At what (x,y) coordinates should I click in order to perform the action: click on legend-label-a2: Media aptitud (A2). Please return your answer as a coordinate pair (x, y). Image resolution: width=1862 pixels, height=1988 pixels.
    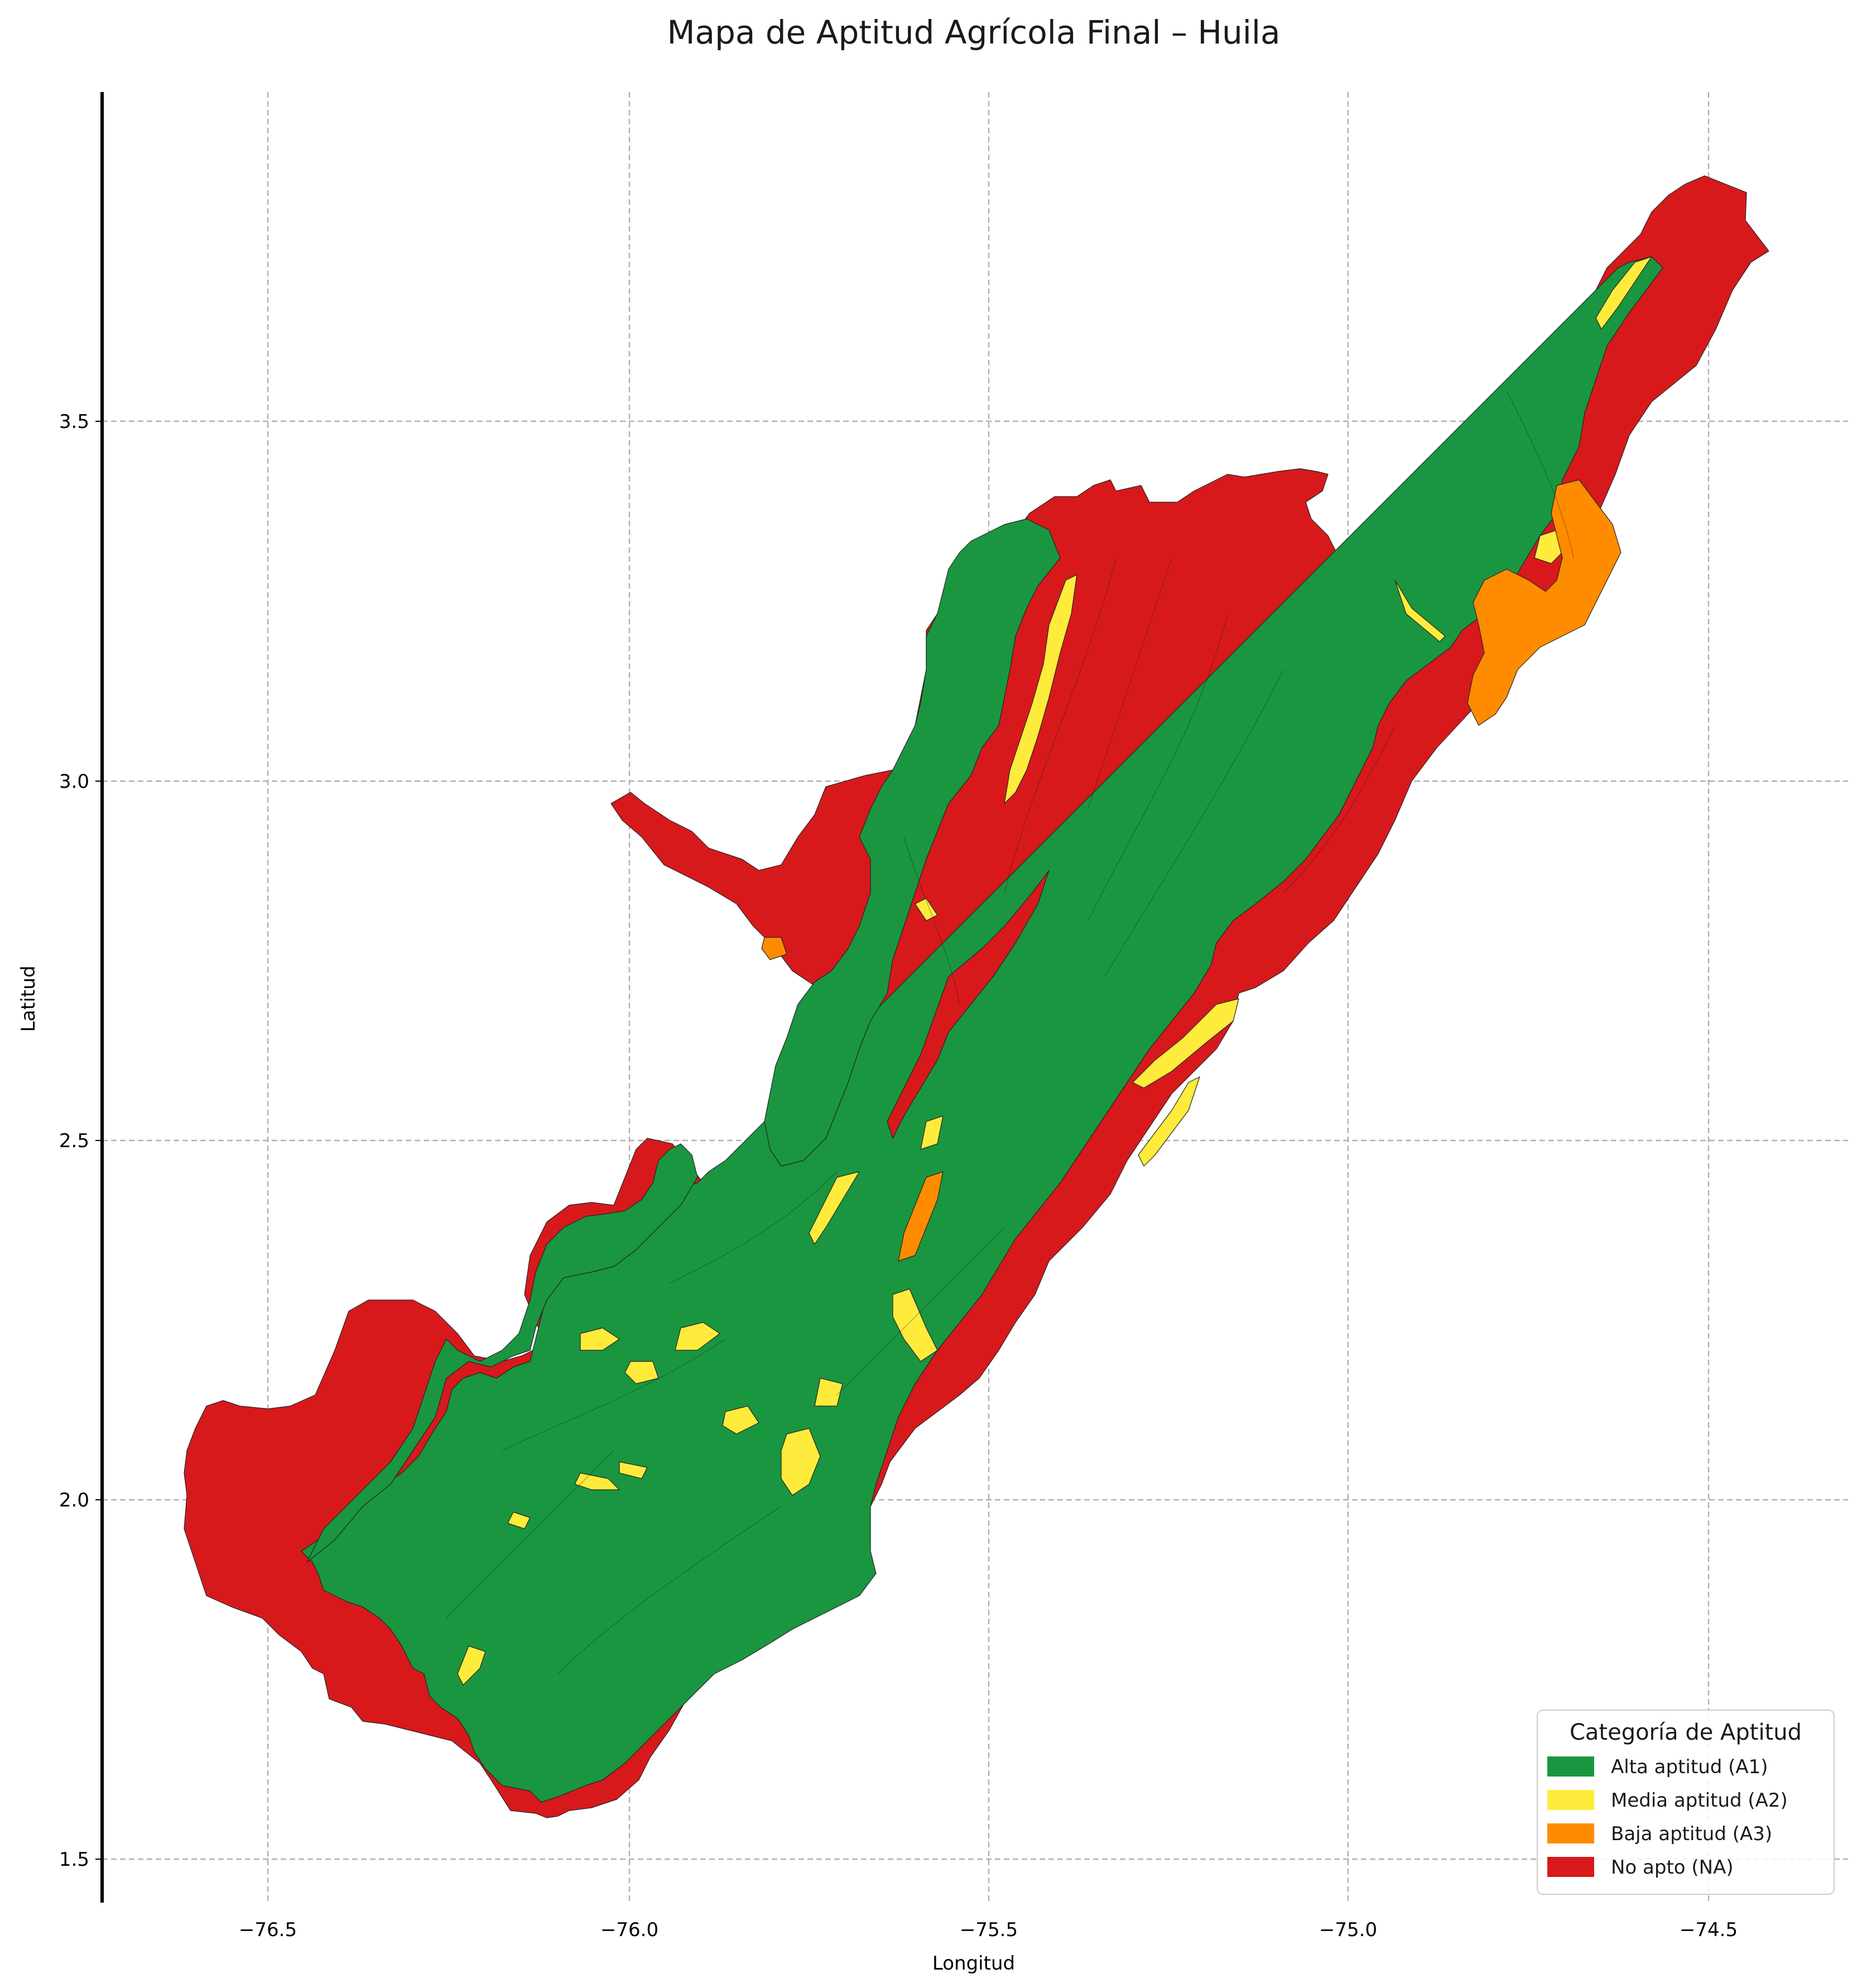
    Looking at the image, I should click on (1700, 1800).